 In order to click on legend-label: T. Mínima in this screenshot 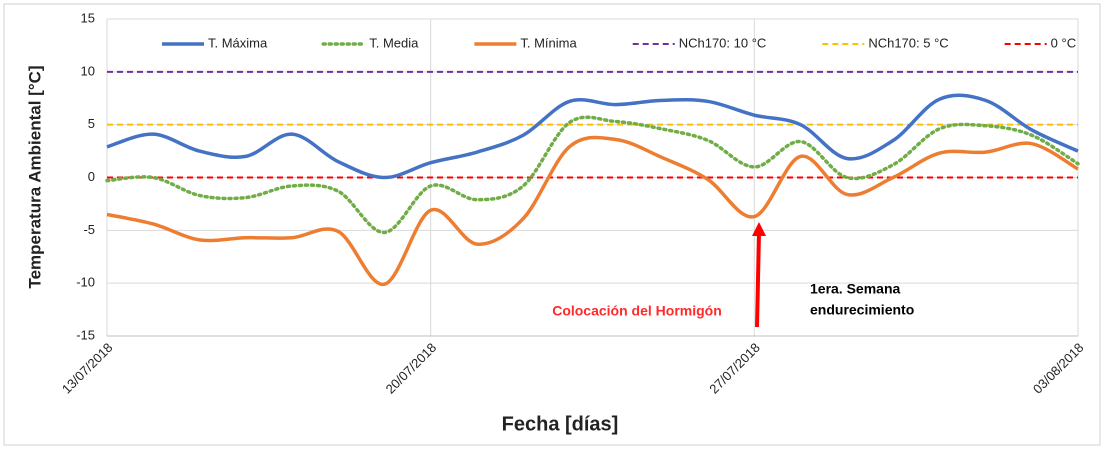, I will do `click(548, 42)`.